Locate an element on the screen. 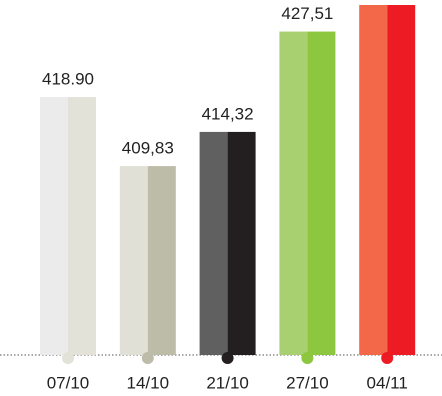  value-label: 409,83 is located at coordinates (148, 148).